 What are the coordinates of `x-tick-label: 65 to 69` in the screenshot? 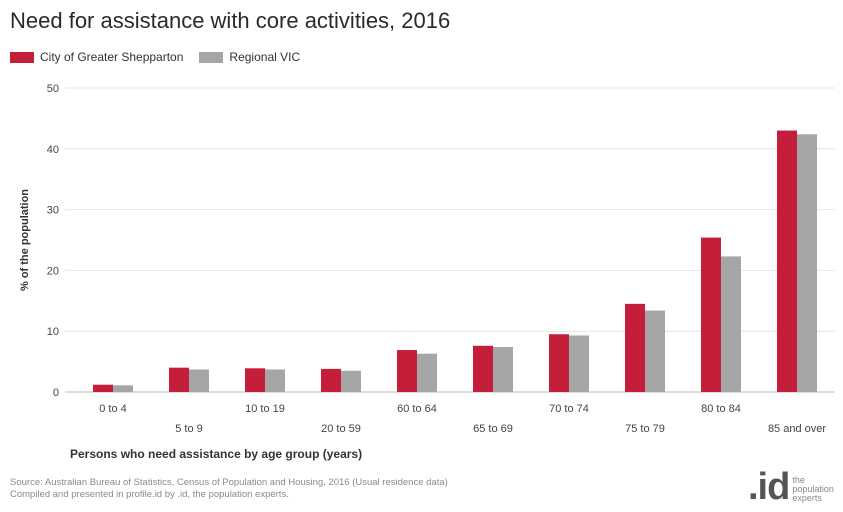 It's located at (493, 429).